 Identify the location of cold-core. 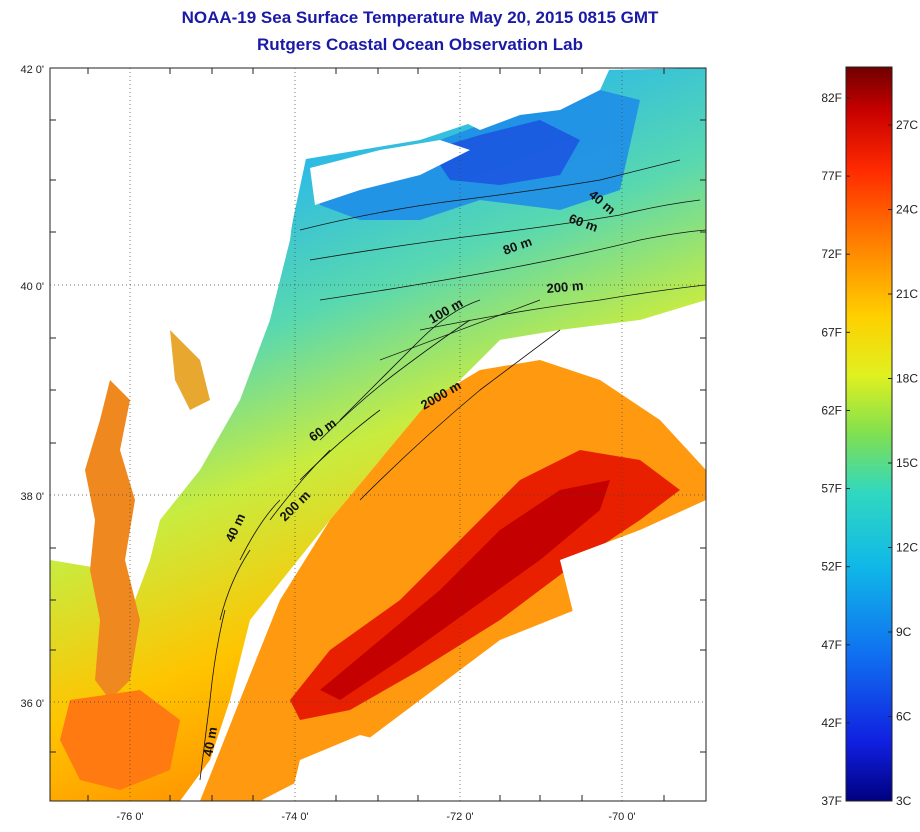
(505, 152).